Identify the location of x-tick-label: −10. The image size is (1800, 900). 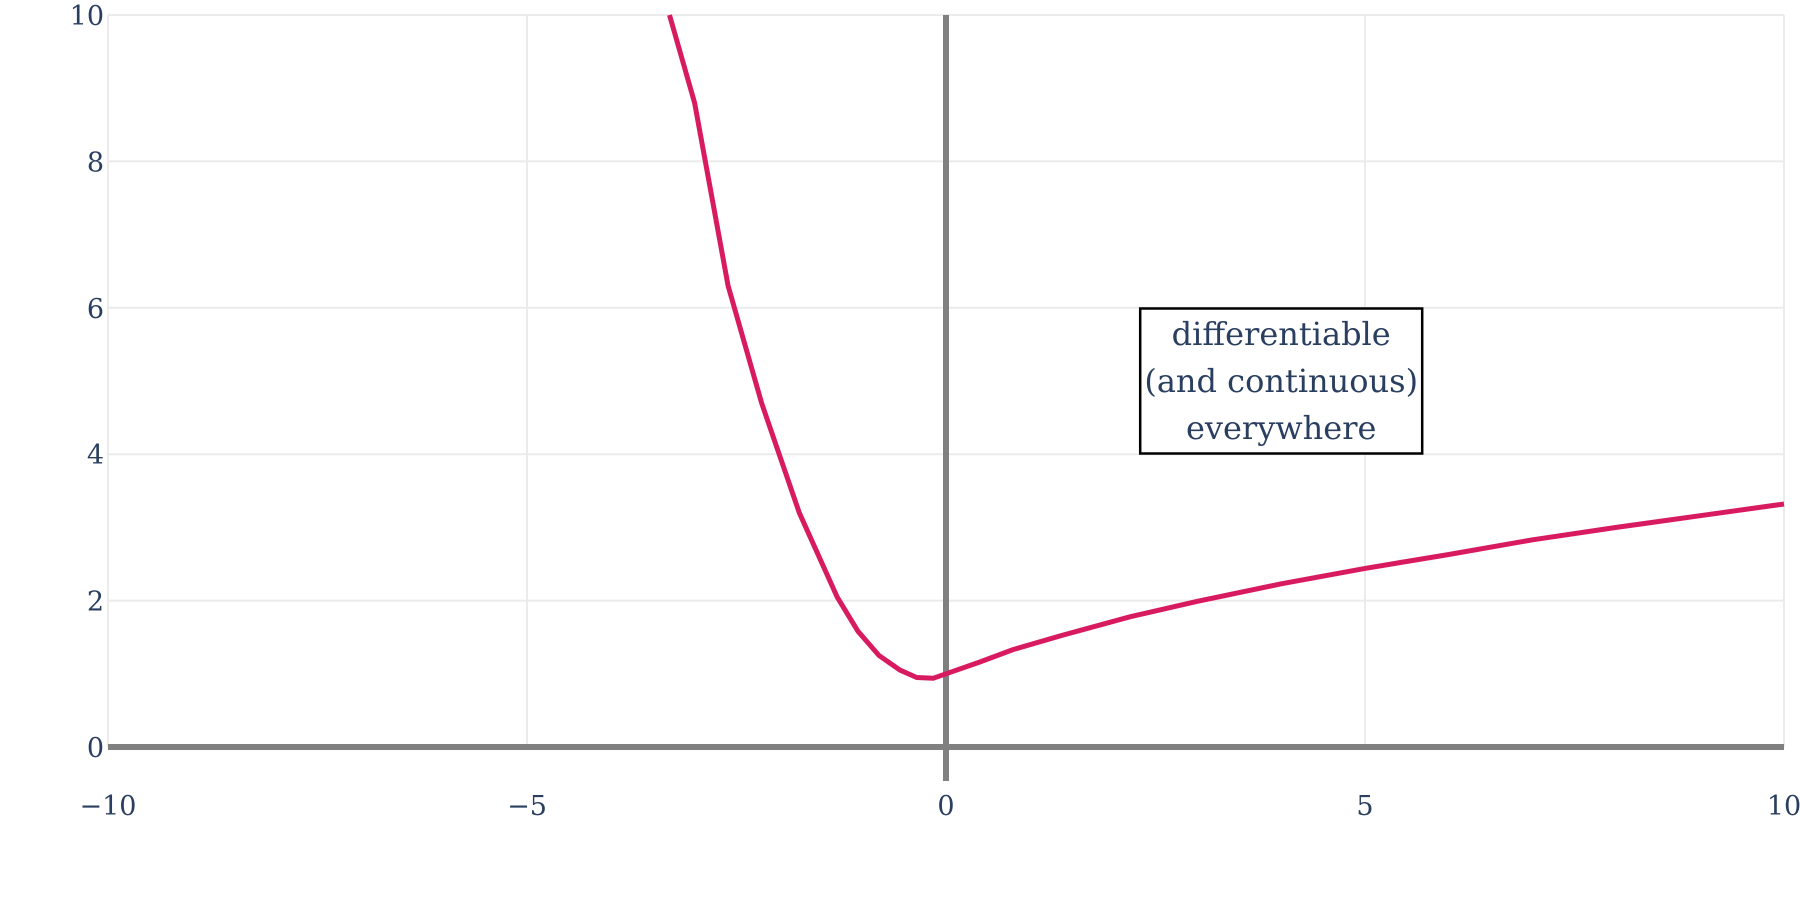
(108, 806).